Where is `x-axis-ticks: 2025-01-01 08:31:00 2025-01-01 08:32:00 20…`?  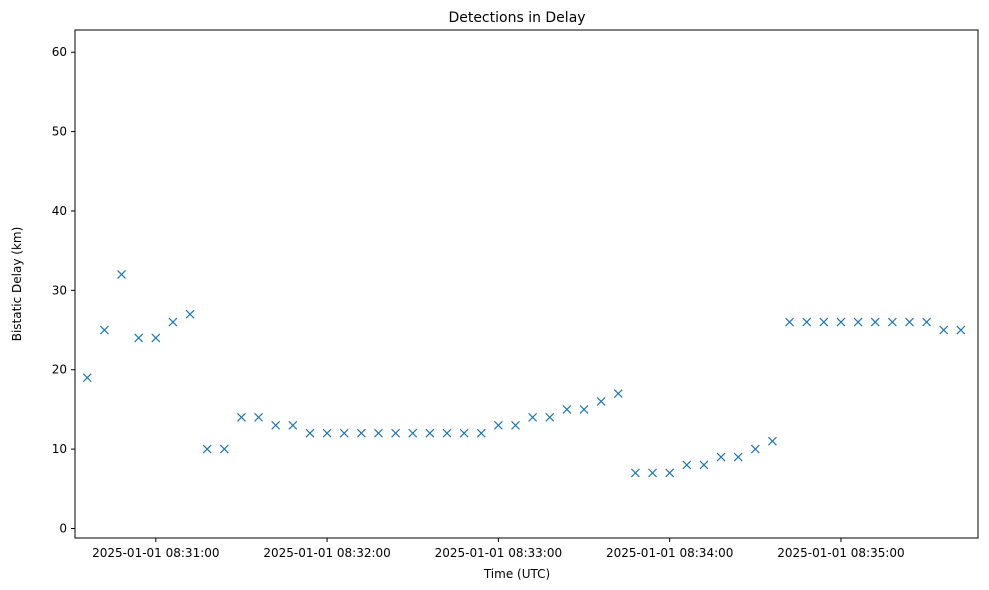
x-axis-ticks: 2025-01-01 08:31:00 2025-01-01 08:32:00 20… is located at coordinates (498, 549).